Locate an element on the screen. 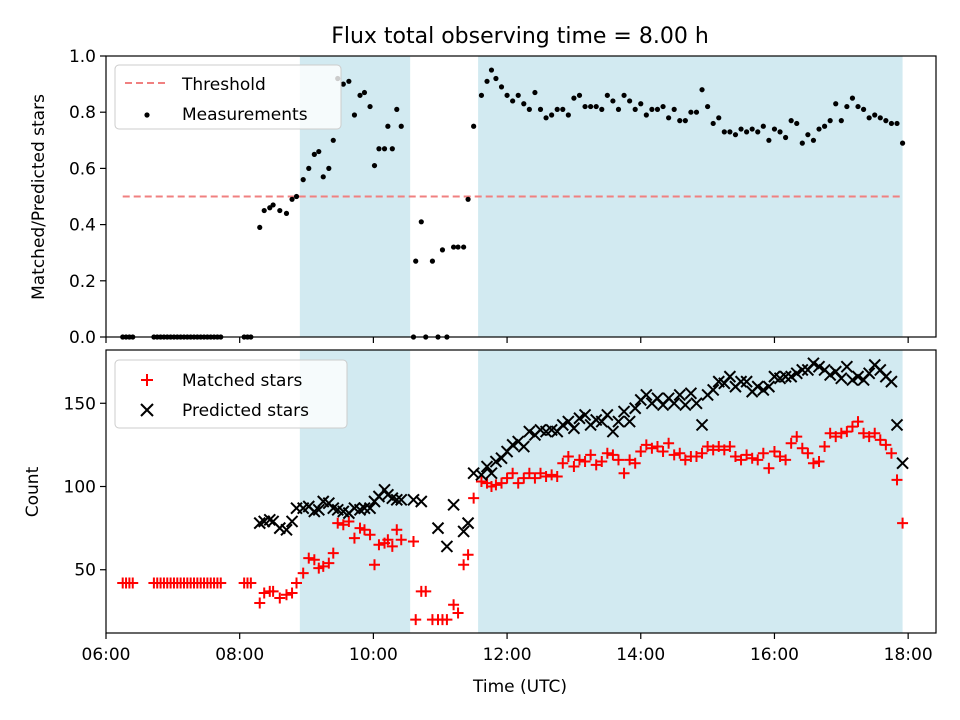  bottom-legend-box is located at coordinates (231, 394).